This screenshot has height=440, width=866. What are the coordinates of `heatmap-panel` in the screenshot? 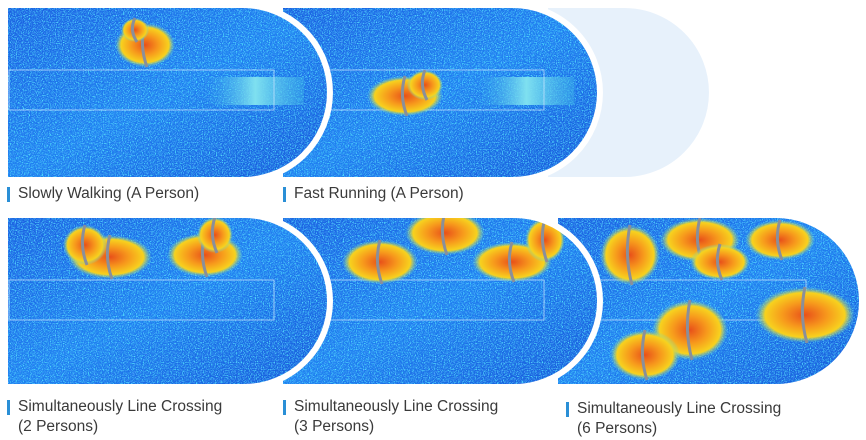 It's located at (708, 301).